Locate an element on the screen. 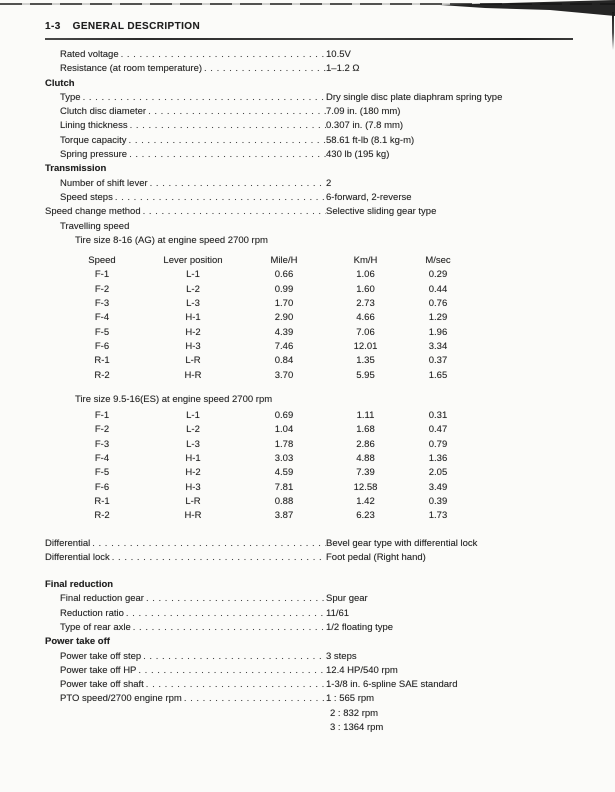 This screenshot has height=792, width=615. column-header: Lever position is located at coordinates (193, 261).